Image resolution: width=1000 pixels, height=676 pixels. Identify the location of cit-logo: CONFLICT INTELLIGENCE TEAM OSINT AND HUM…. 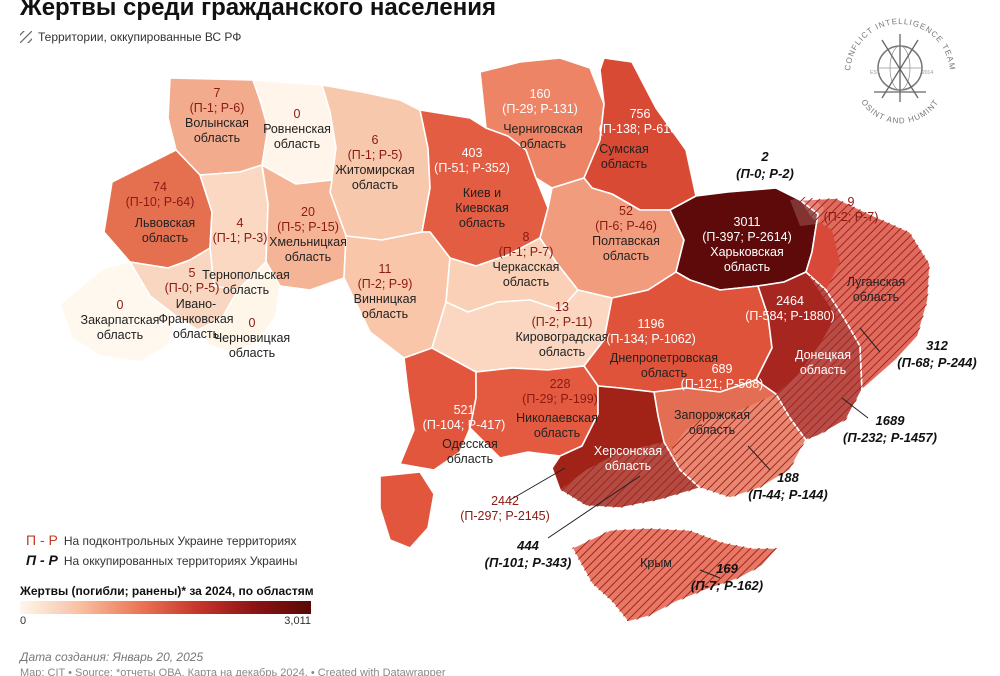
(899, 71).